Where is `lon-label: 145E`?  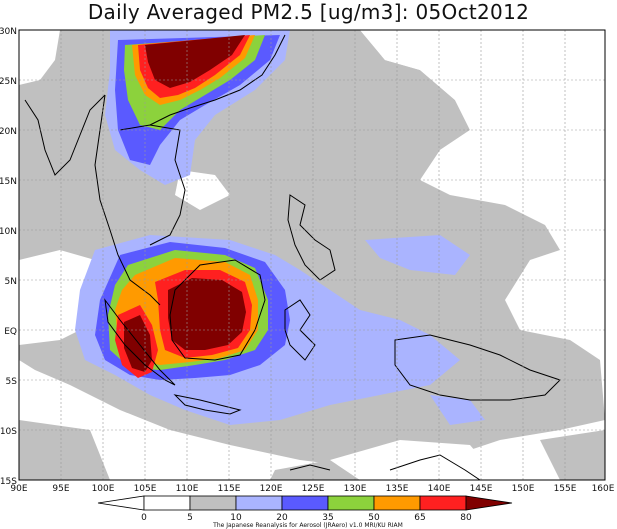
lon-label: 145E is located at coordinates (481, 489).